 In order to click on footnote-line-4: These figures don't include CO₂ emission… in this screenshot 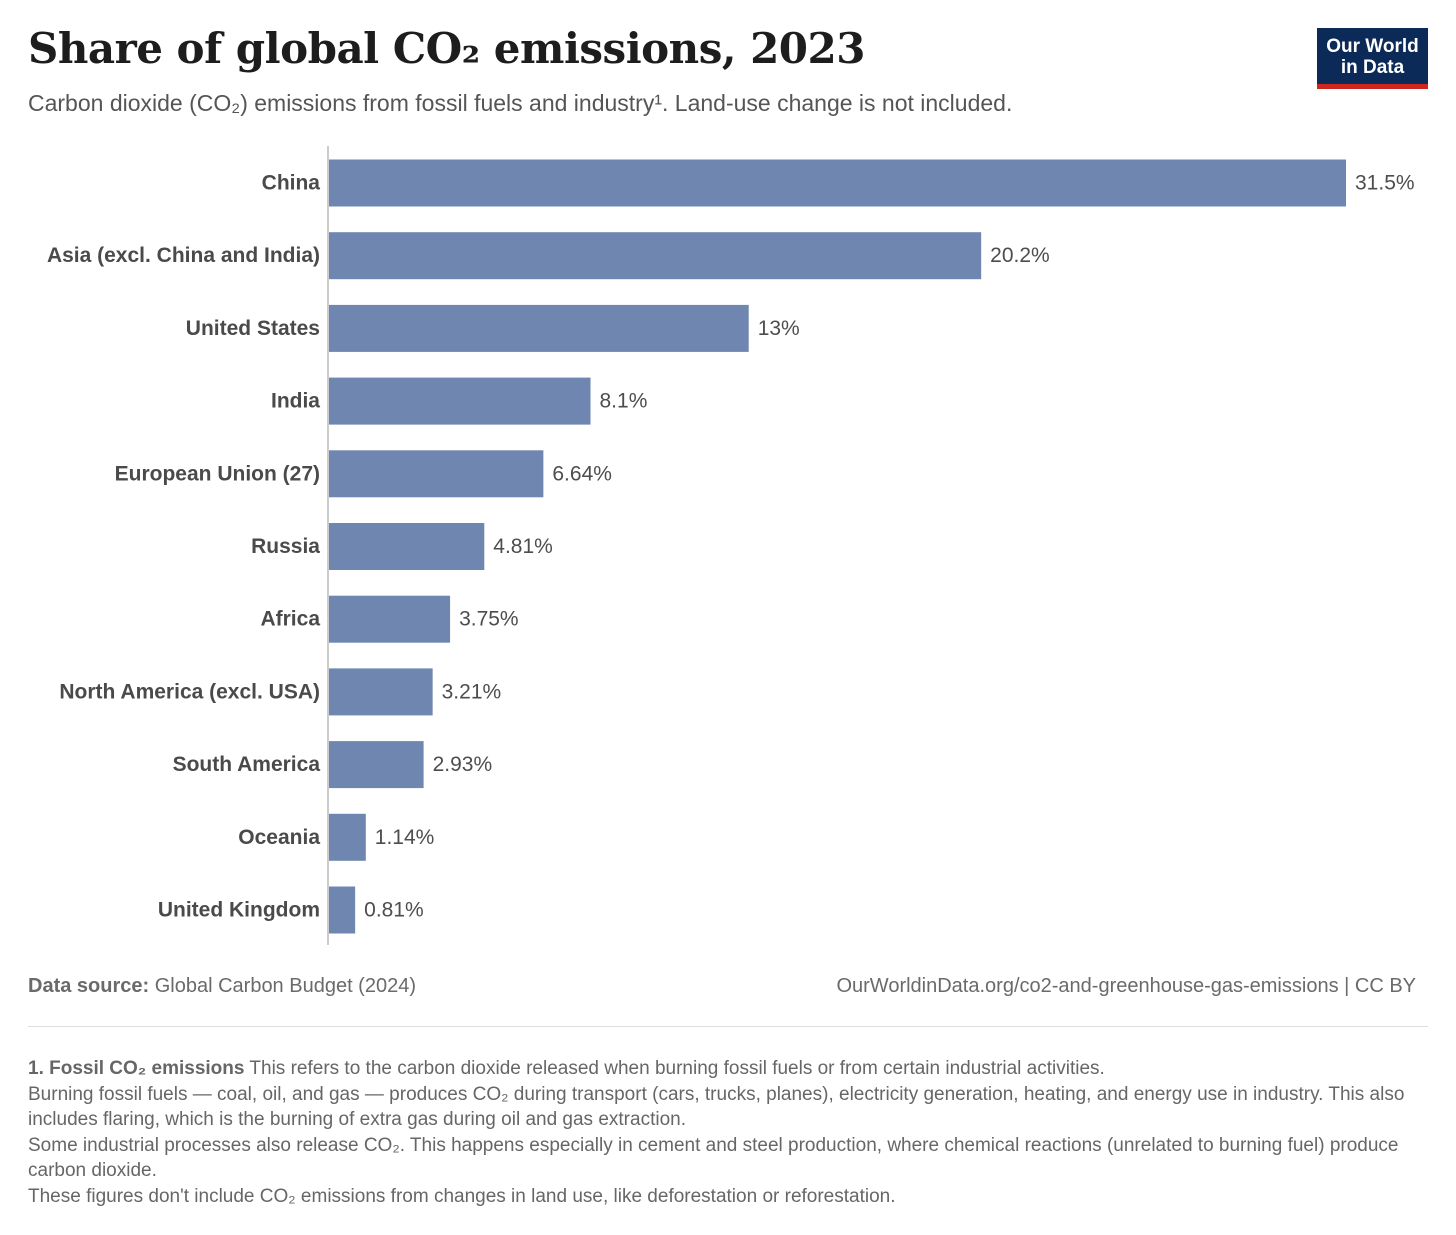, I will do `click(462, 1196)`.